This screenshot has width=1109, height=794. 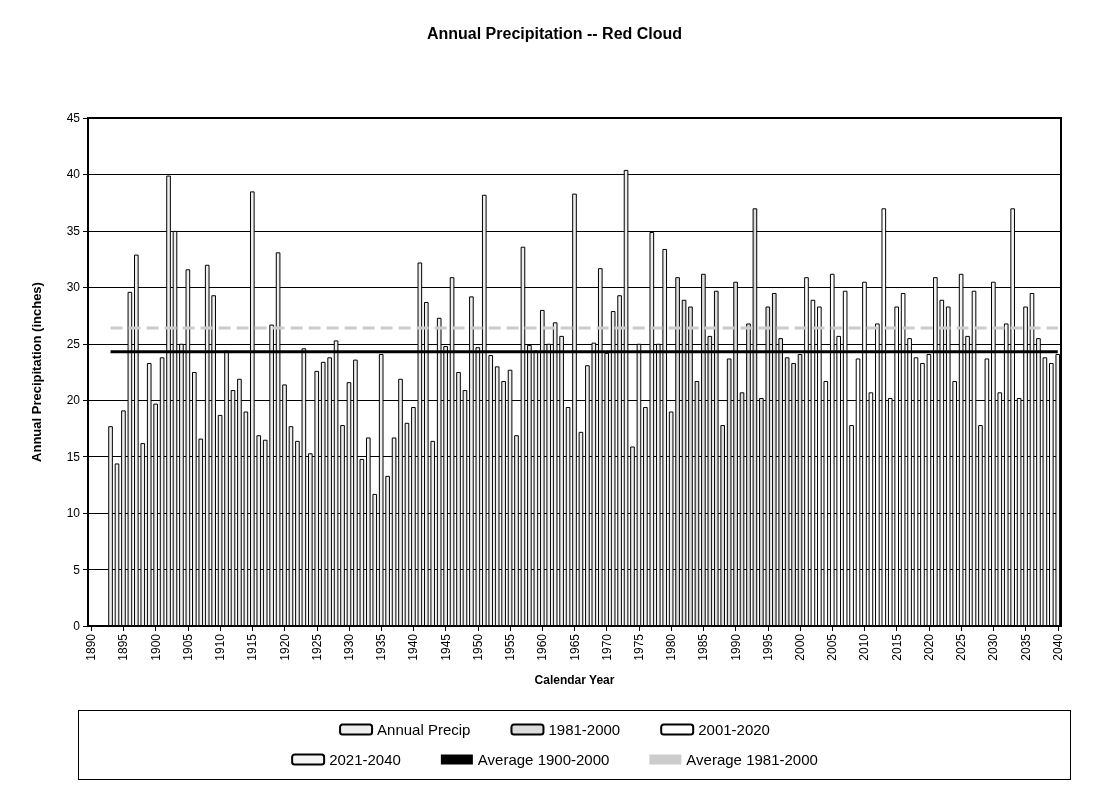 What do you see at coordinates (91, 647) in the screenshot?
I see `x-tick-label: 1890` at bounding box center [91, 647].